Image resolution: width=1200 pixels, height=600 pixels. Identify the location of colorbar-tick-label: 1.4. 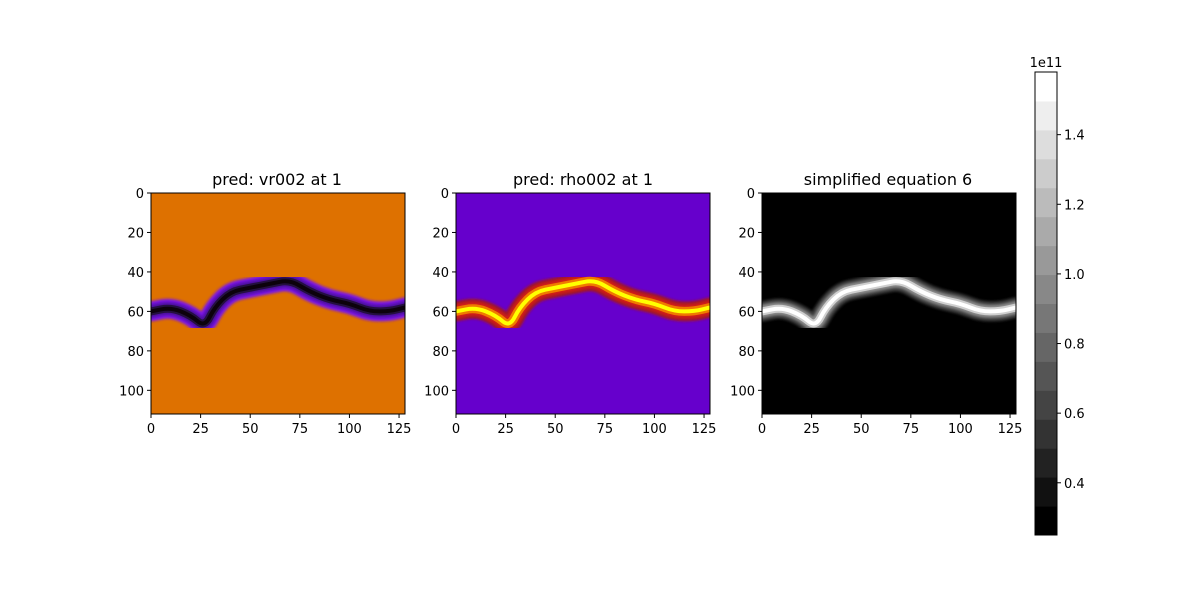
(1074, 136).